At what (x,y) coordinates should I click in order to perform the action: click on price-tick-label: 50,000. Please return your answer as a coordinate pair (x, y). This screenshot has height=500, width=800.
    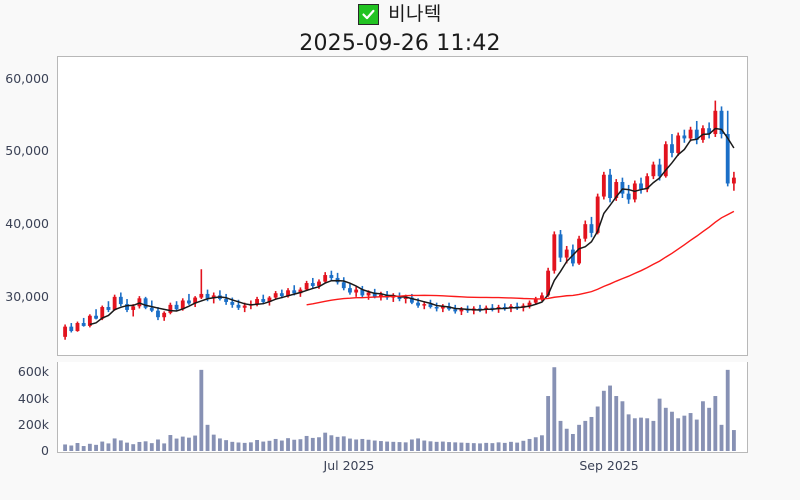
    Looking at the image, I should click on (27, 151).